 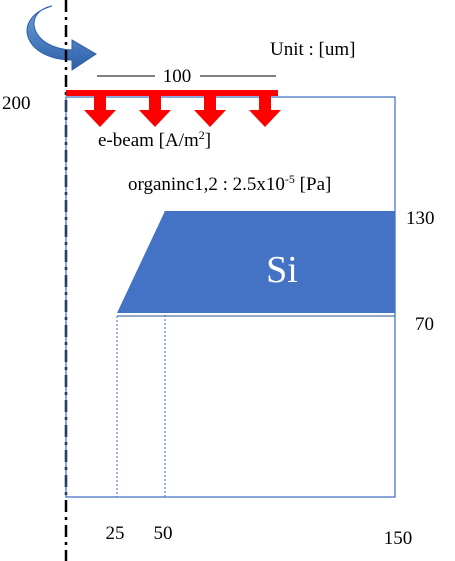 What do you see at coordinates (420, 218) in the screenshot?
I see `si-top-label: 130` at bounding box center [420, 218].